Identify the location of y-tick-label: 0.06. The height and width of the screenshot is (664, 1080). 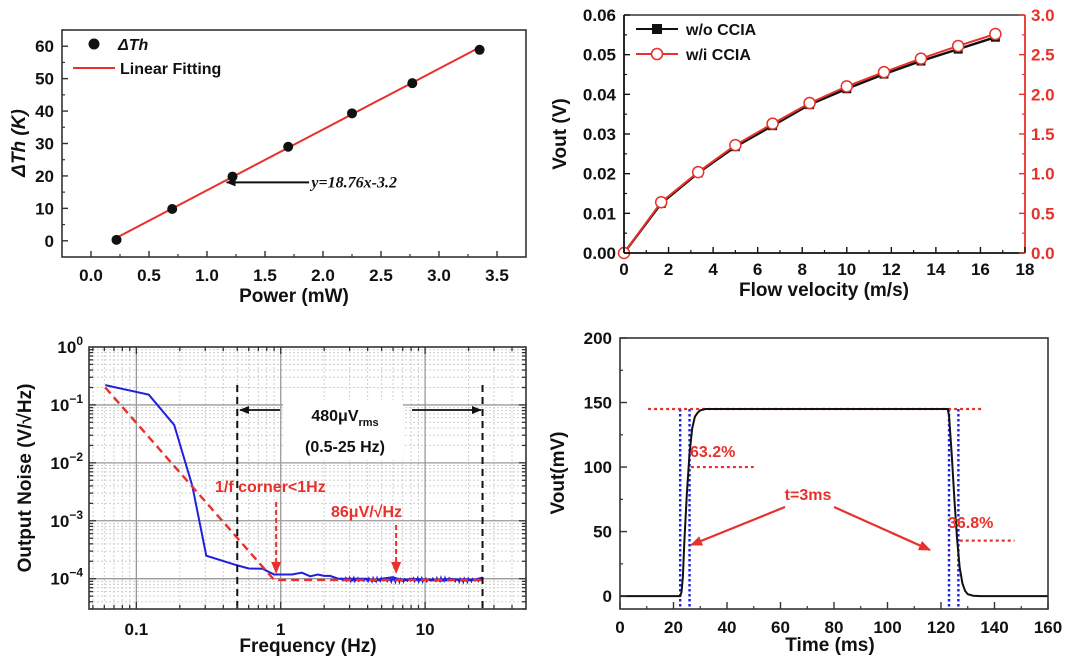
(599, 15).